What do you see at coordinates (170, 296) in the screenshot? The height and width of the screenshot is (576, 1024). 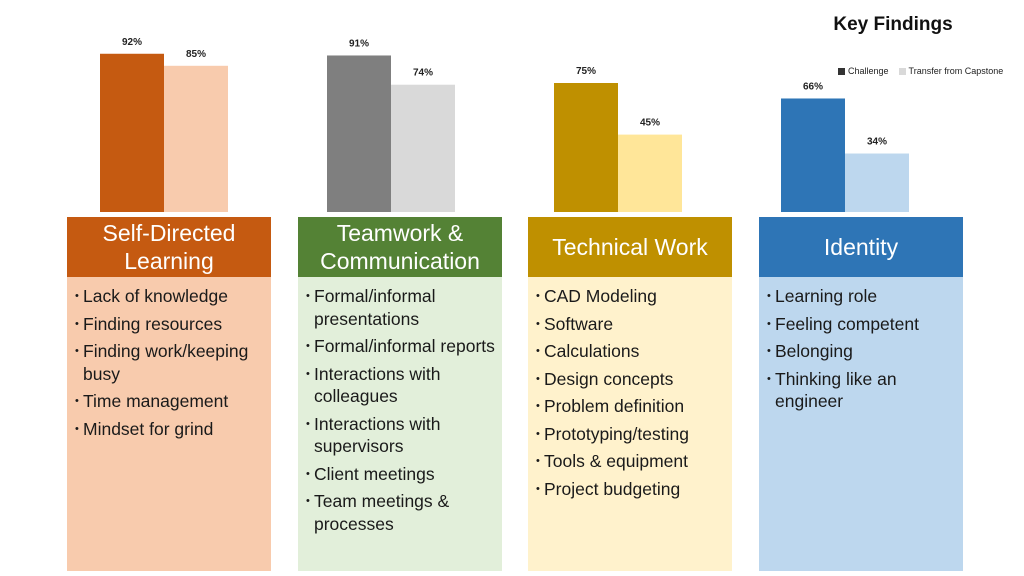 I see `list-item: Lack of knowledge` at bounding box center [170, 296].